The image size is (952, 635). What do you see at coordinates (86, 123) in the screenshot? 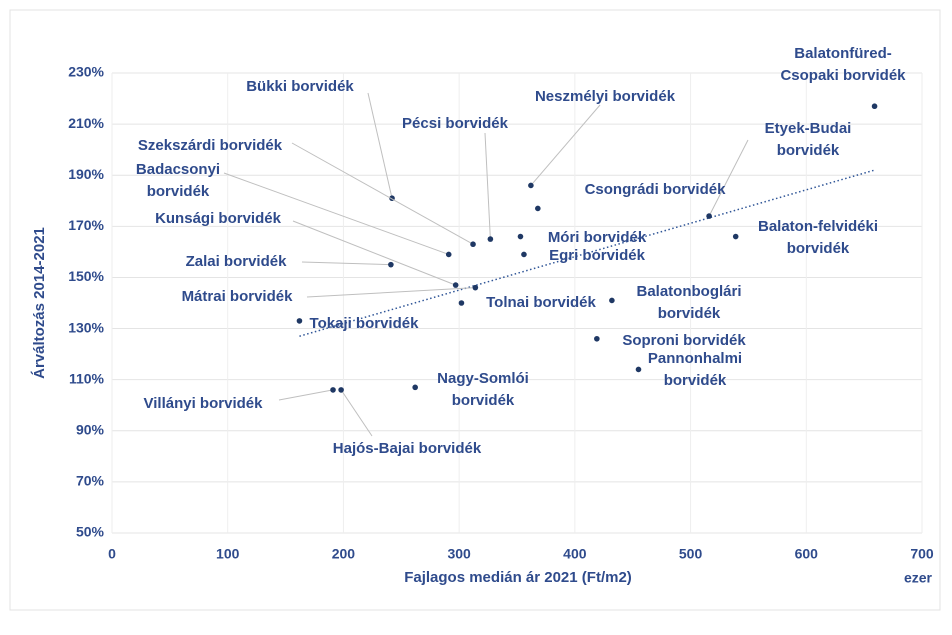
I see `y-tick-label: 210%` at bounding box center [86, 123].